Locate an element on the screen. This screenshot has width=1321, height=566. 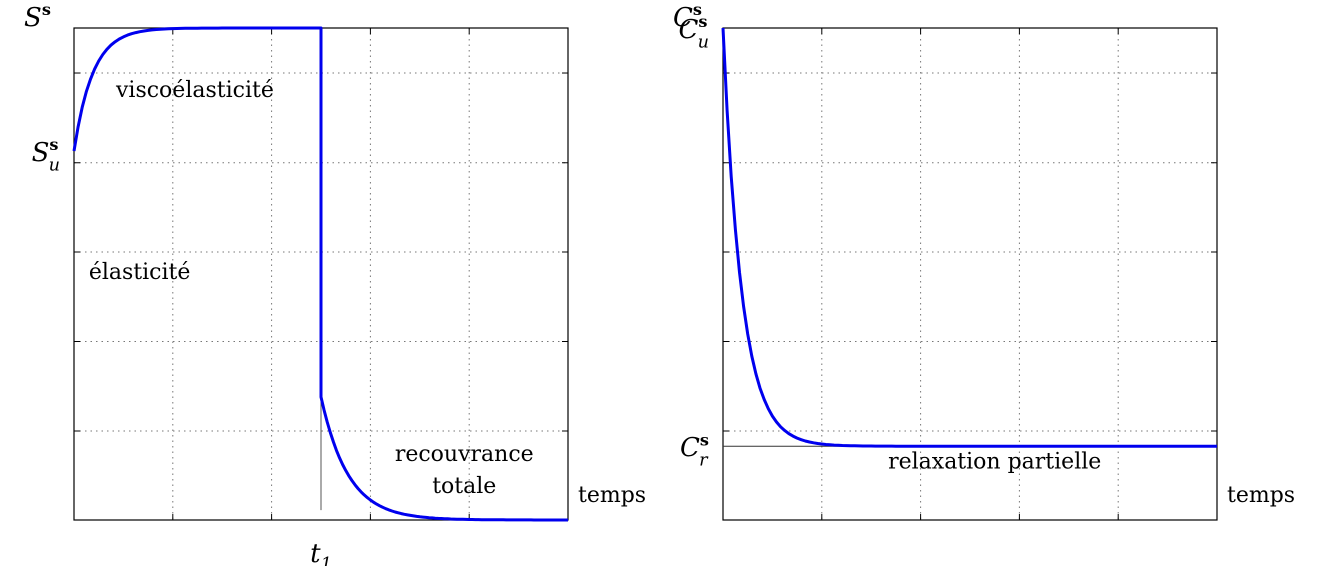
annotation-label: viscoélasticité is located at coordinates (194, 90).